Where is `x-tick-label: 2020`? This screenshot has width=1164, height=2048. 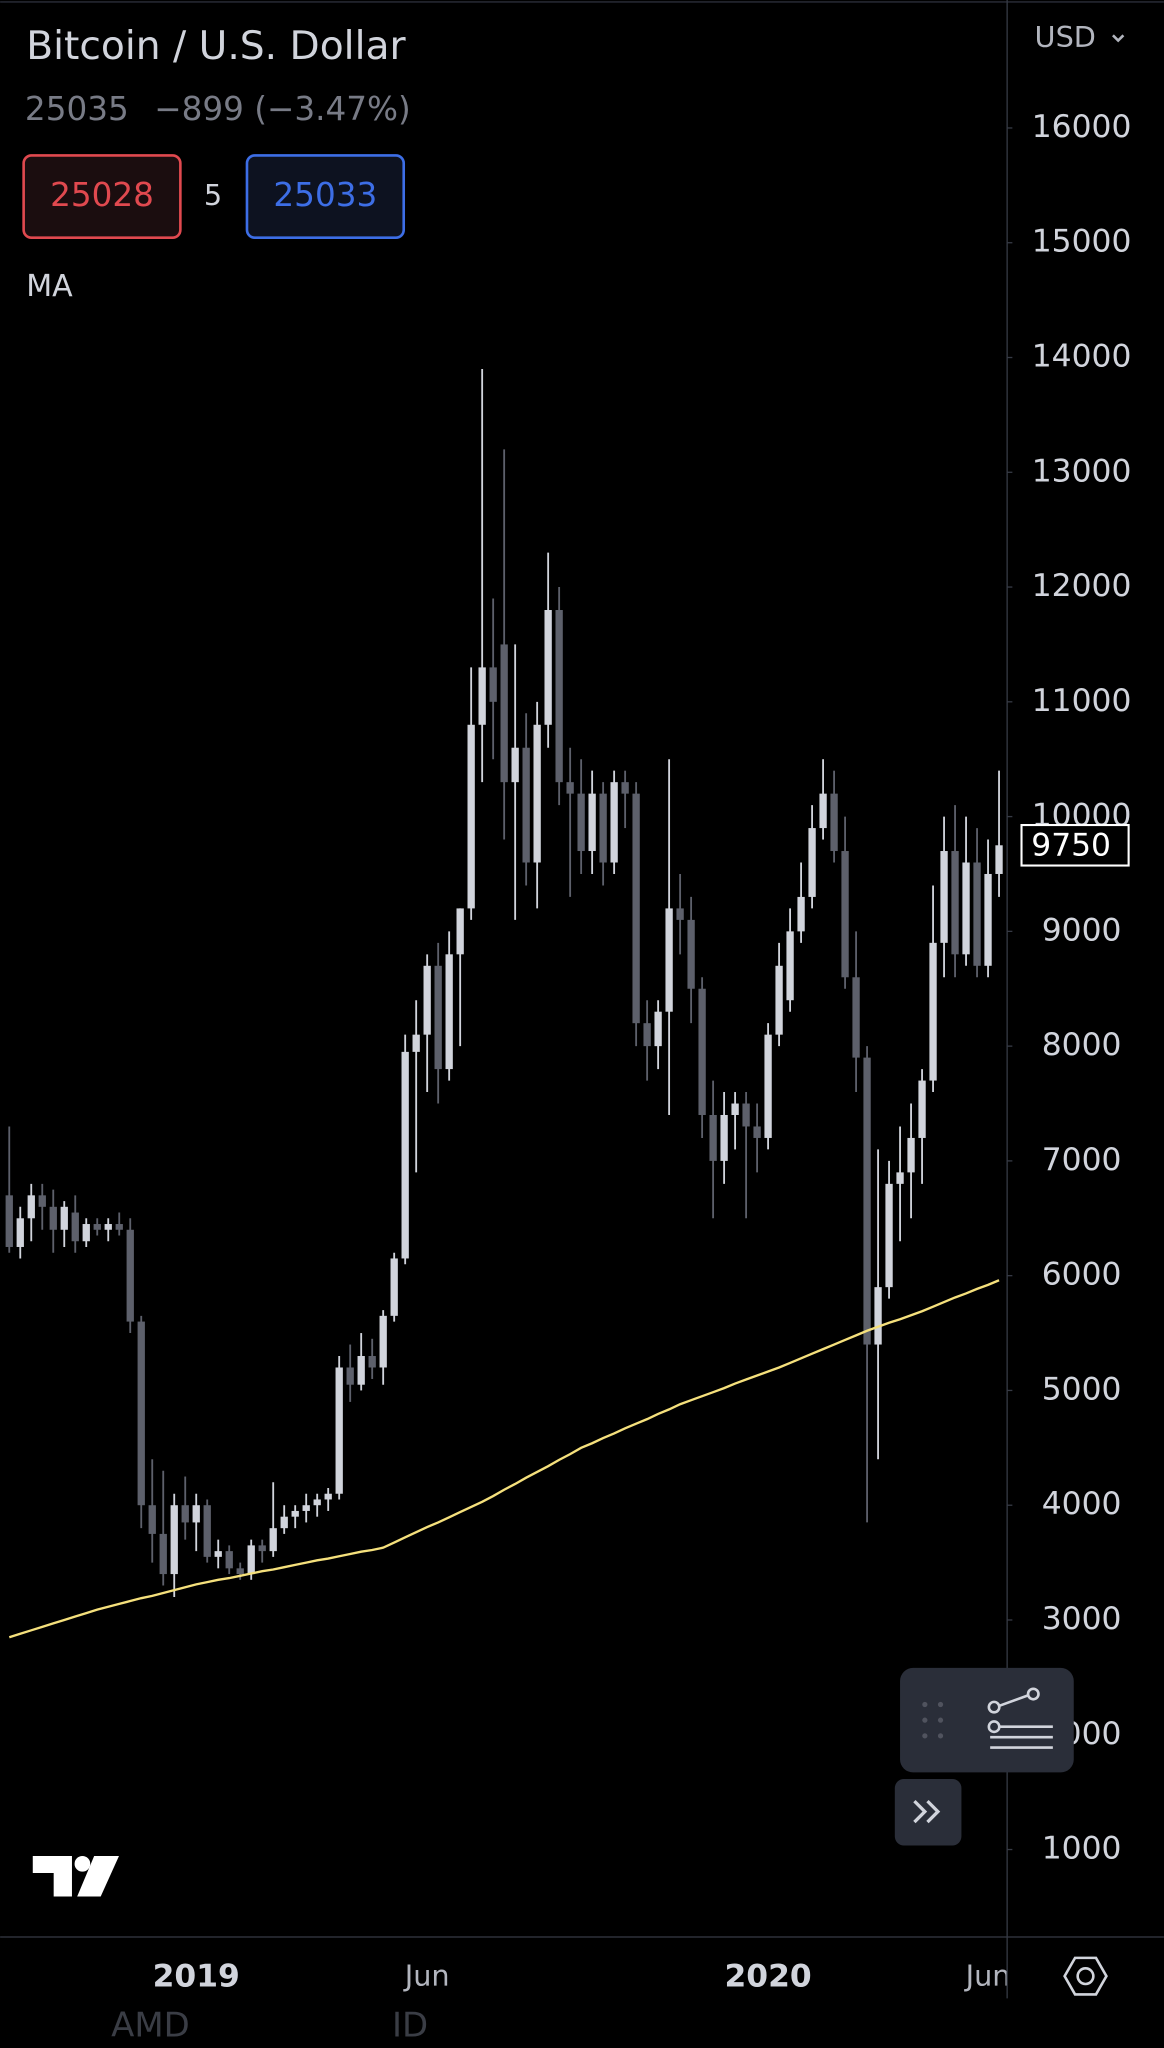
x-tick-label: 2020 is located at coordinates (767, 1976).